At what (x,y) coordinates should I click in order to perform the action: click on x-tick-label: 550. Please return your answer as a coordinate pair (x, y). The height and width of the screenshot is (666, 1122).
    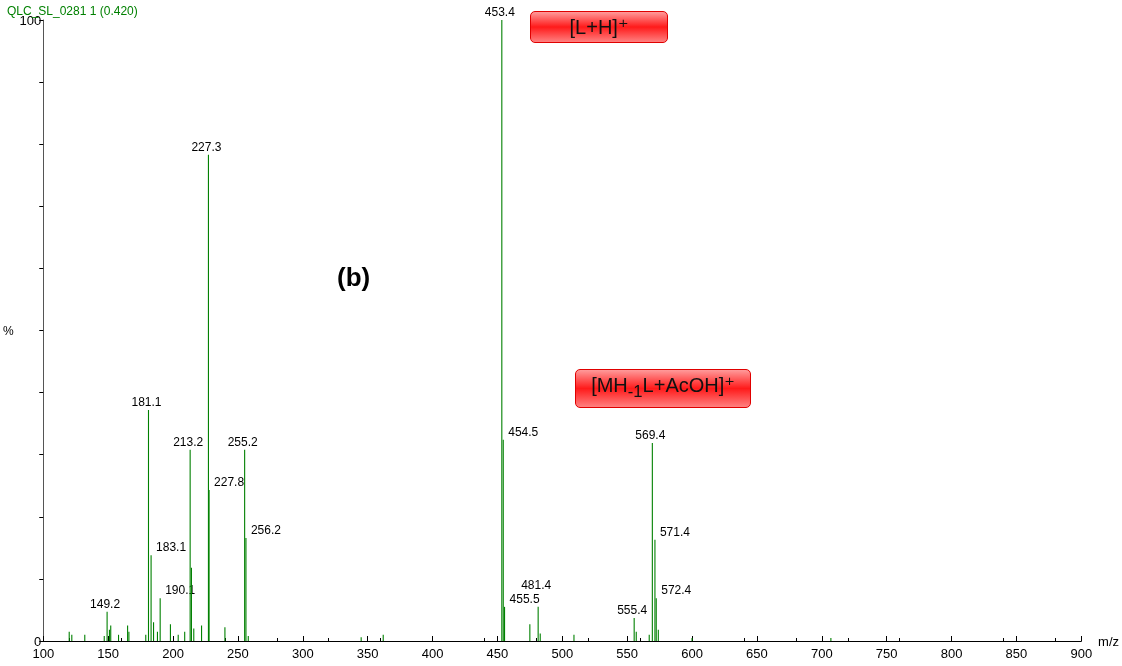
    Looking at the image, I should click on (627, 653).